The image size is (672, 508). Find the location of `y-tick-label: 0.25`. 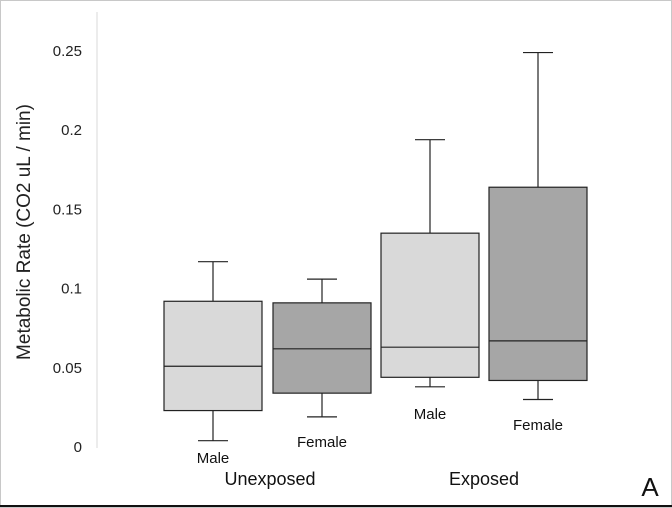

y-tick-label: 0.25 is located at coordinates (67, 51).